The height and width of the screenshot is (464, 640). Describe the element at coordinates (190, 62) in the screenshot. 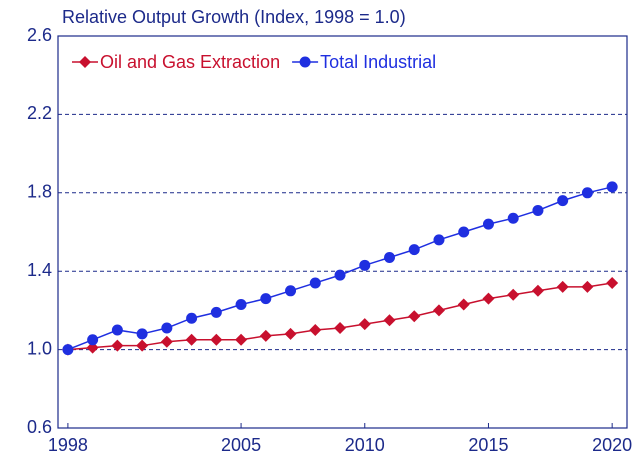

I see `legend-label: Oil and Gas Extraction` at that location.